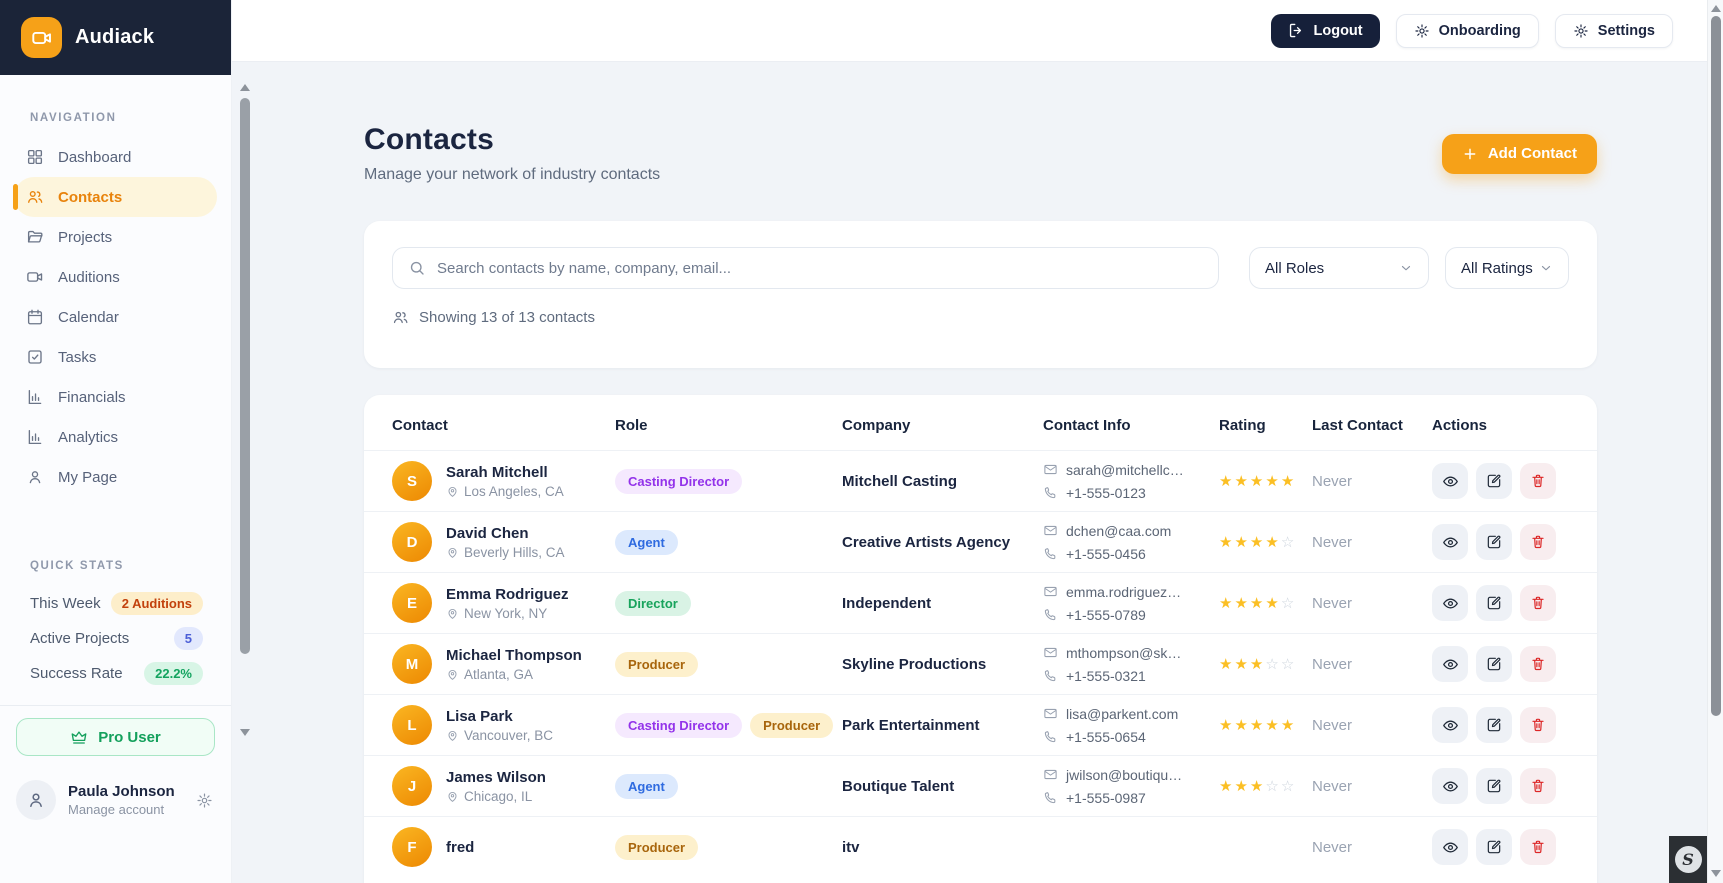 The height and width of the screenshot is (883, 1723). I want to click on eye-icon, so click(1450, 847).